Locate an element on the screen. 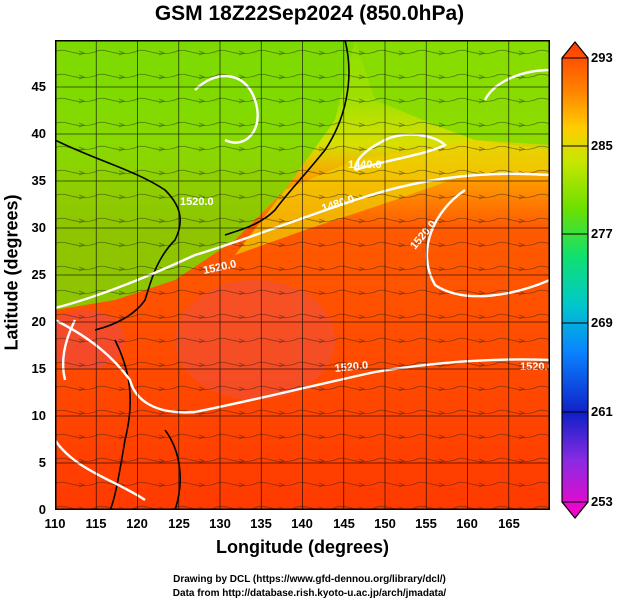 Image resolution: width=619 pixels, height=605 pixels. x-tick: 120 is located at coordinates (137, 523).